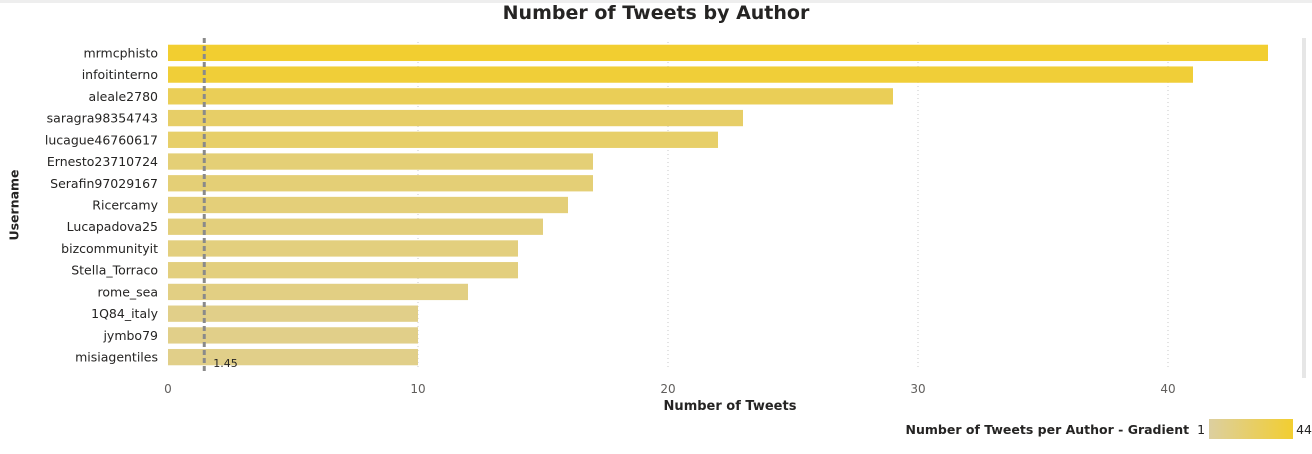 The width and height of the screenshot is (1312, 454). I want to click on category-label: lucague46760617, so click(101, 139).